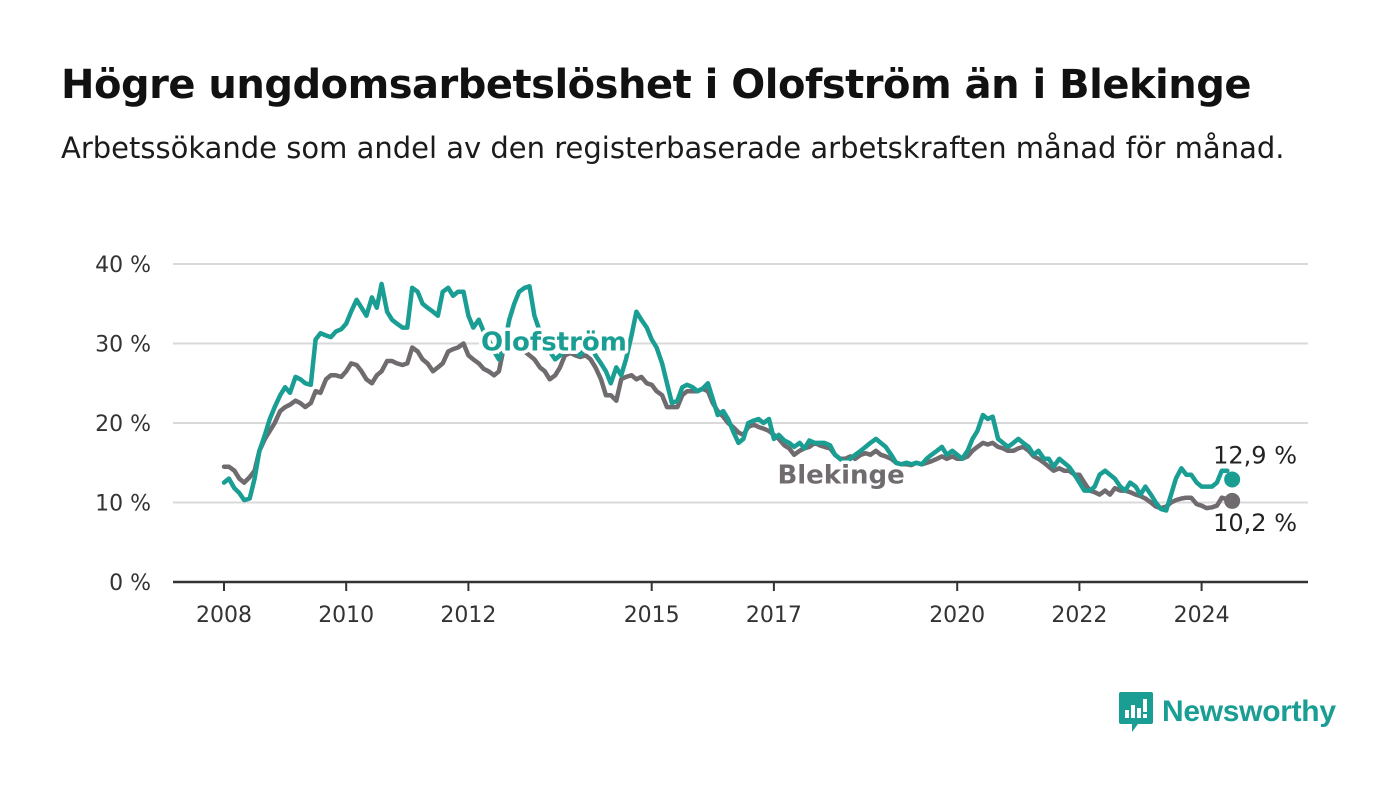 Image resolution: width=1400 pixels, height=794 pixels. Describe the element at coordinates (774, 615) in the screenshot. I see `x-tick-label: 2017` at that location.